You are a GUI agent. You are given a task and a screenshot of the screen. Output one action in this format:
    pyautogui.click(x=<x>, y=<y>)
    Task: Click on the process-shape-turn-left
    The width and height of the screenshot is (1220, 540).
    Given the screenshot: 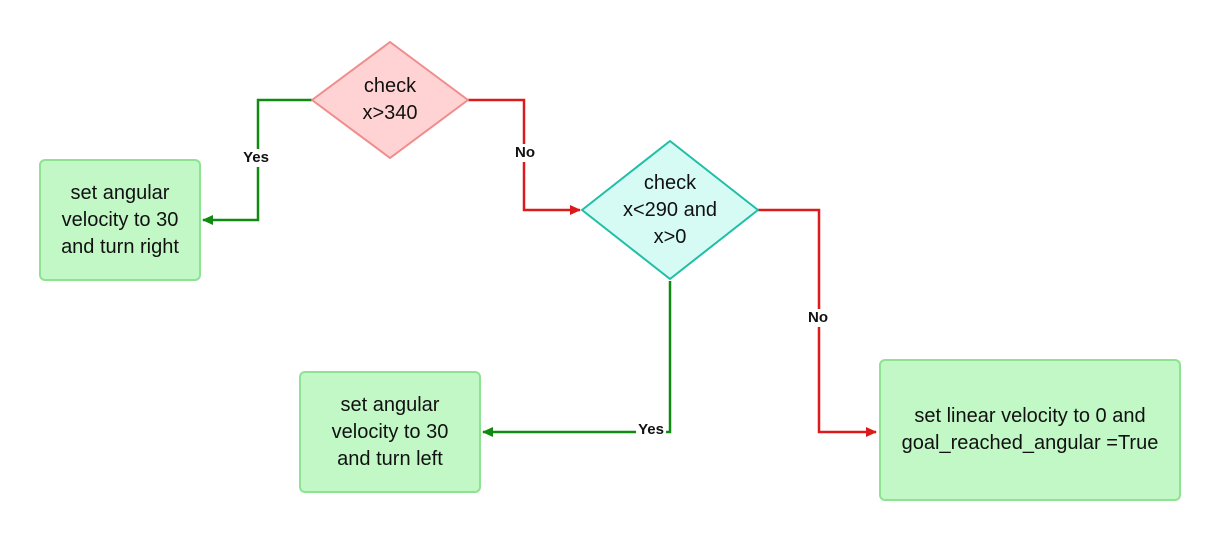 What is the action you would take?
    pyautogui.click(x=390, y=432)
    